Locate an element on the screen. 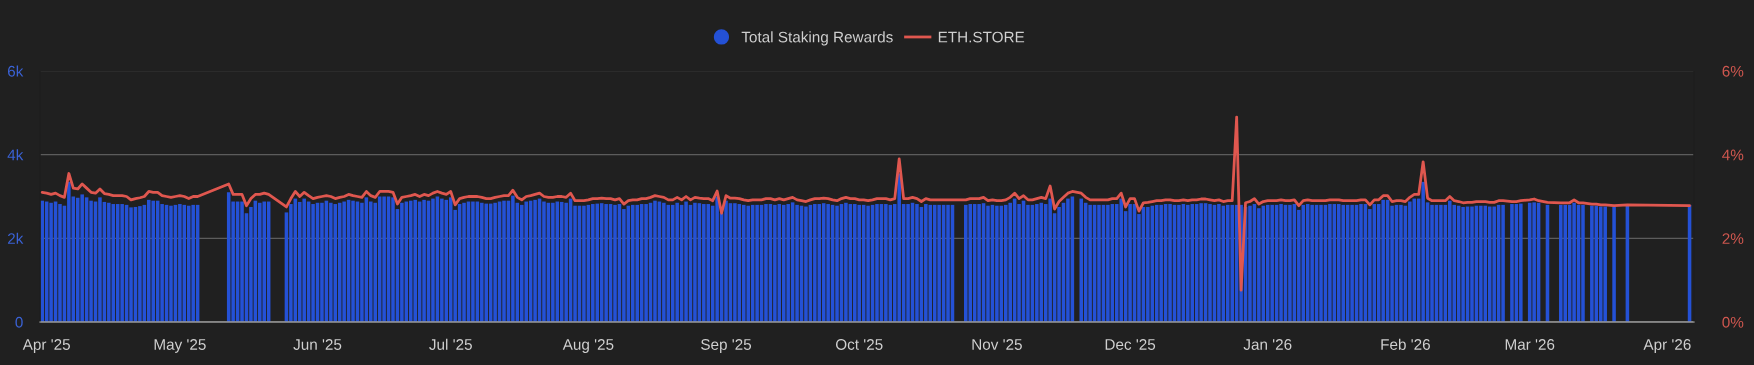 This screenshot has height=365, width=1754. y-tick-label: 4k is located at coordinates (15, 155).